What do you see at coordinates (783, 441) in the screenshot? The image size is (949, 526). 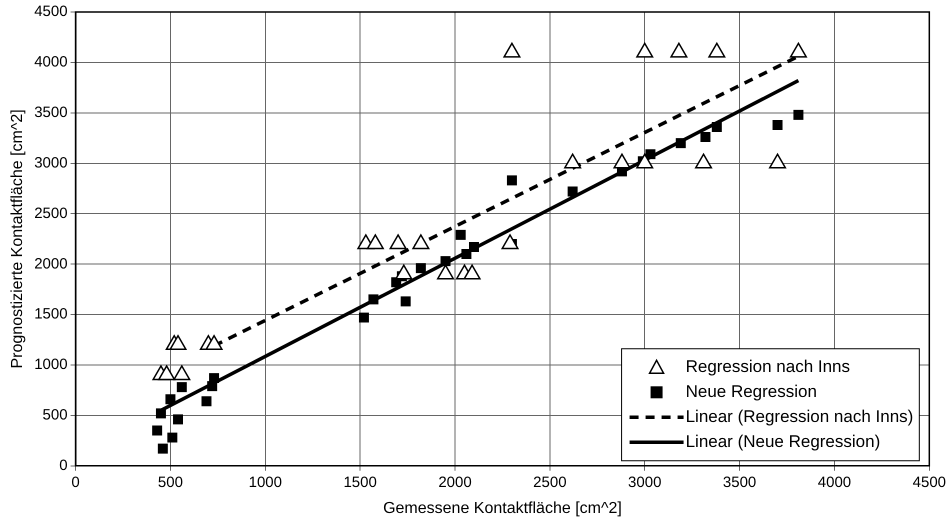 I see `legend-label: Linear (Neue Regression)` at bounding box center [783, 441].